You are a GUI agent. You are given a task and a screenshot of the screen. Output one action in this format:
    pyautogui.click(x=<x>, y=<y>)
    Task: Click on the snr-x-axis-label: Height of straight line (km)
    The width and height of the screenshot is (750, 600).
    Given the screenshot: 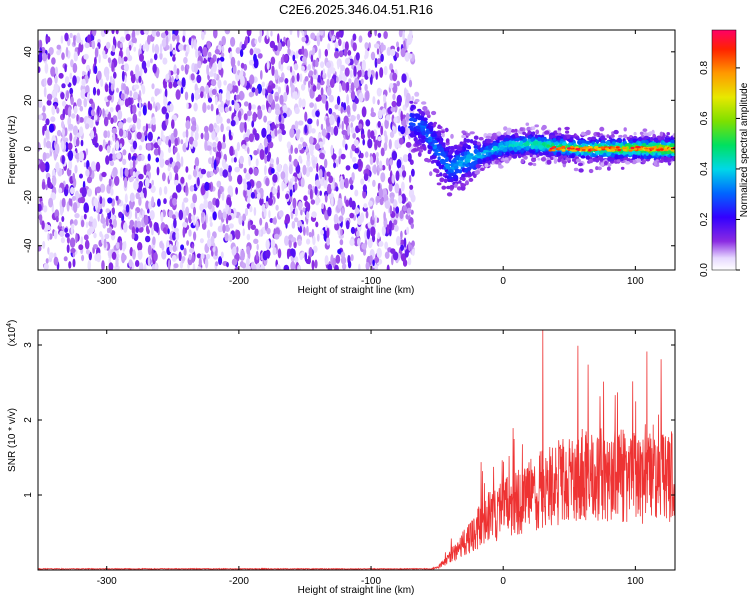 What is the action you would take?
    pyautogui.click(x=356, y=590)
    